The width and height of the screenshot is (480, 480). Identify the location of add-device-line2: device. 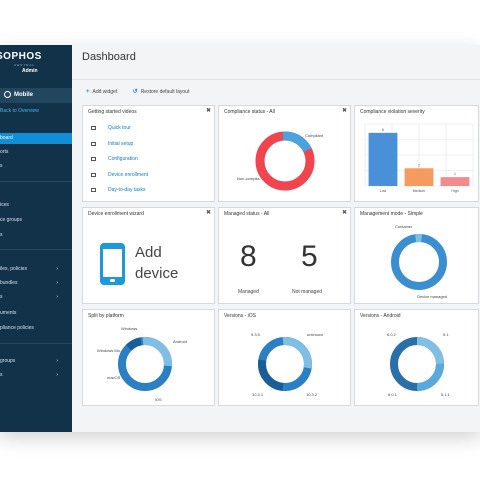
(157, 273).